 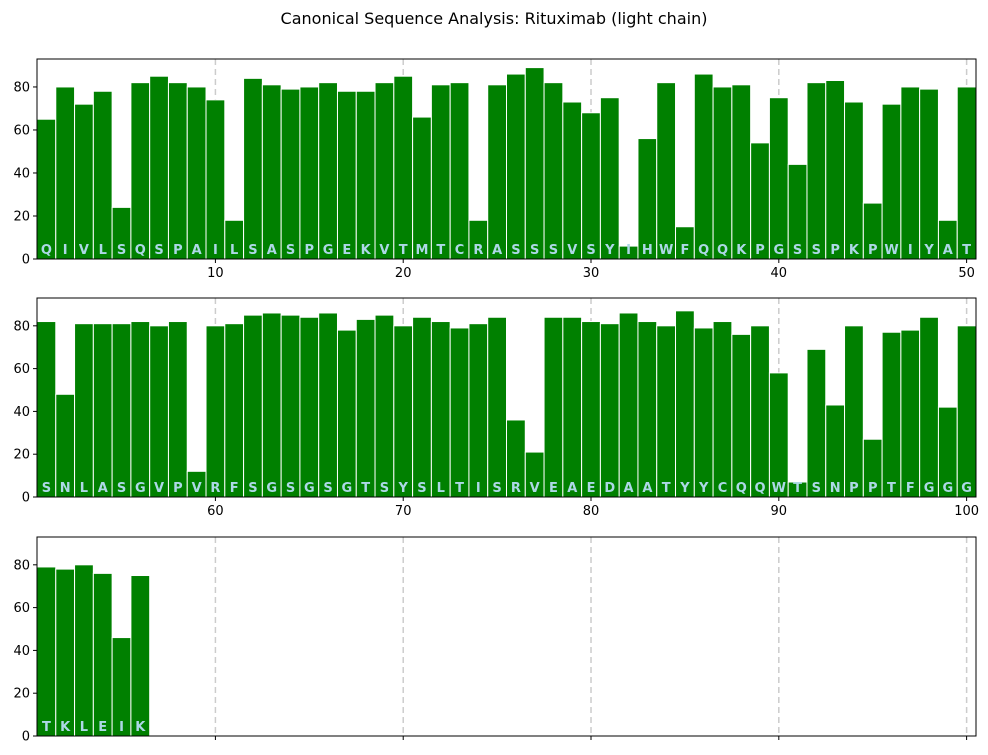 I want to click on residue-label-18: K, so click(x=366, y=250).